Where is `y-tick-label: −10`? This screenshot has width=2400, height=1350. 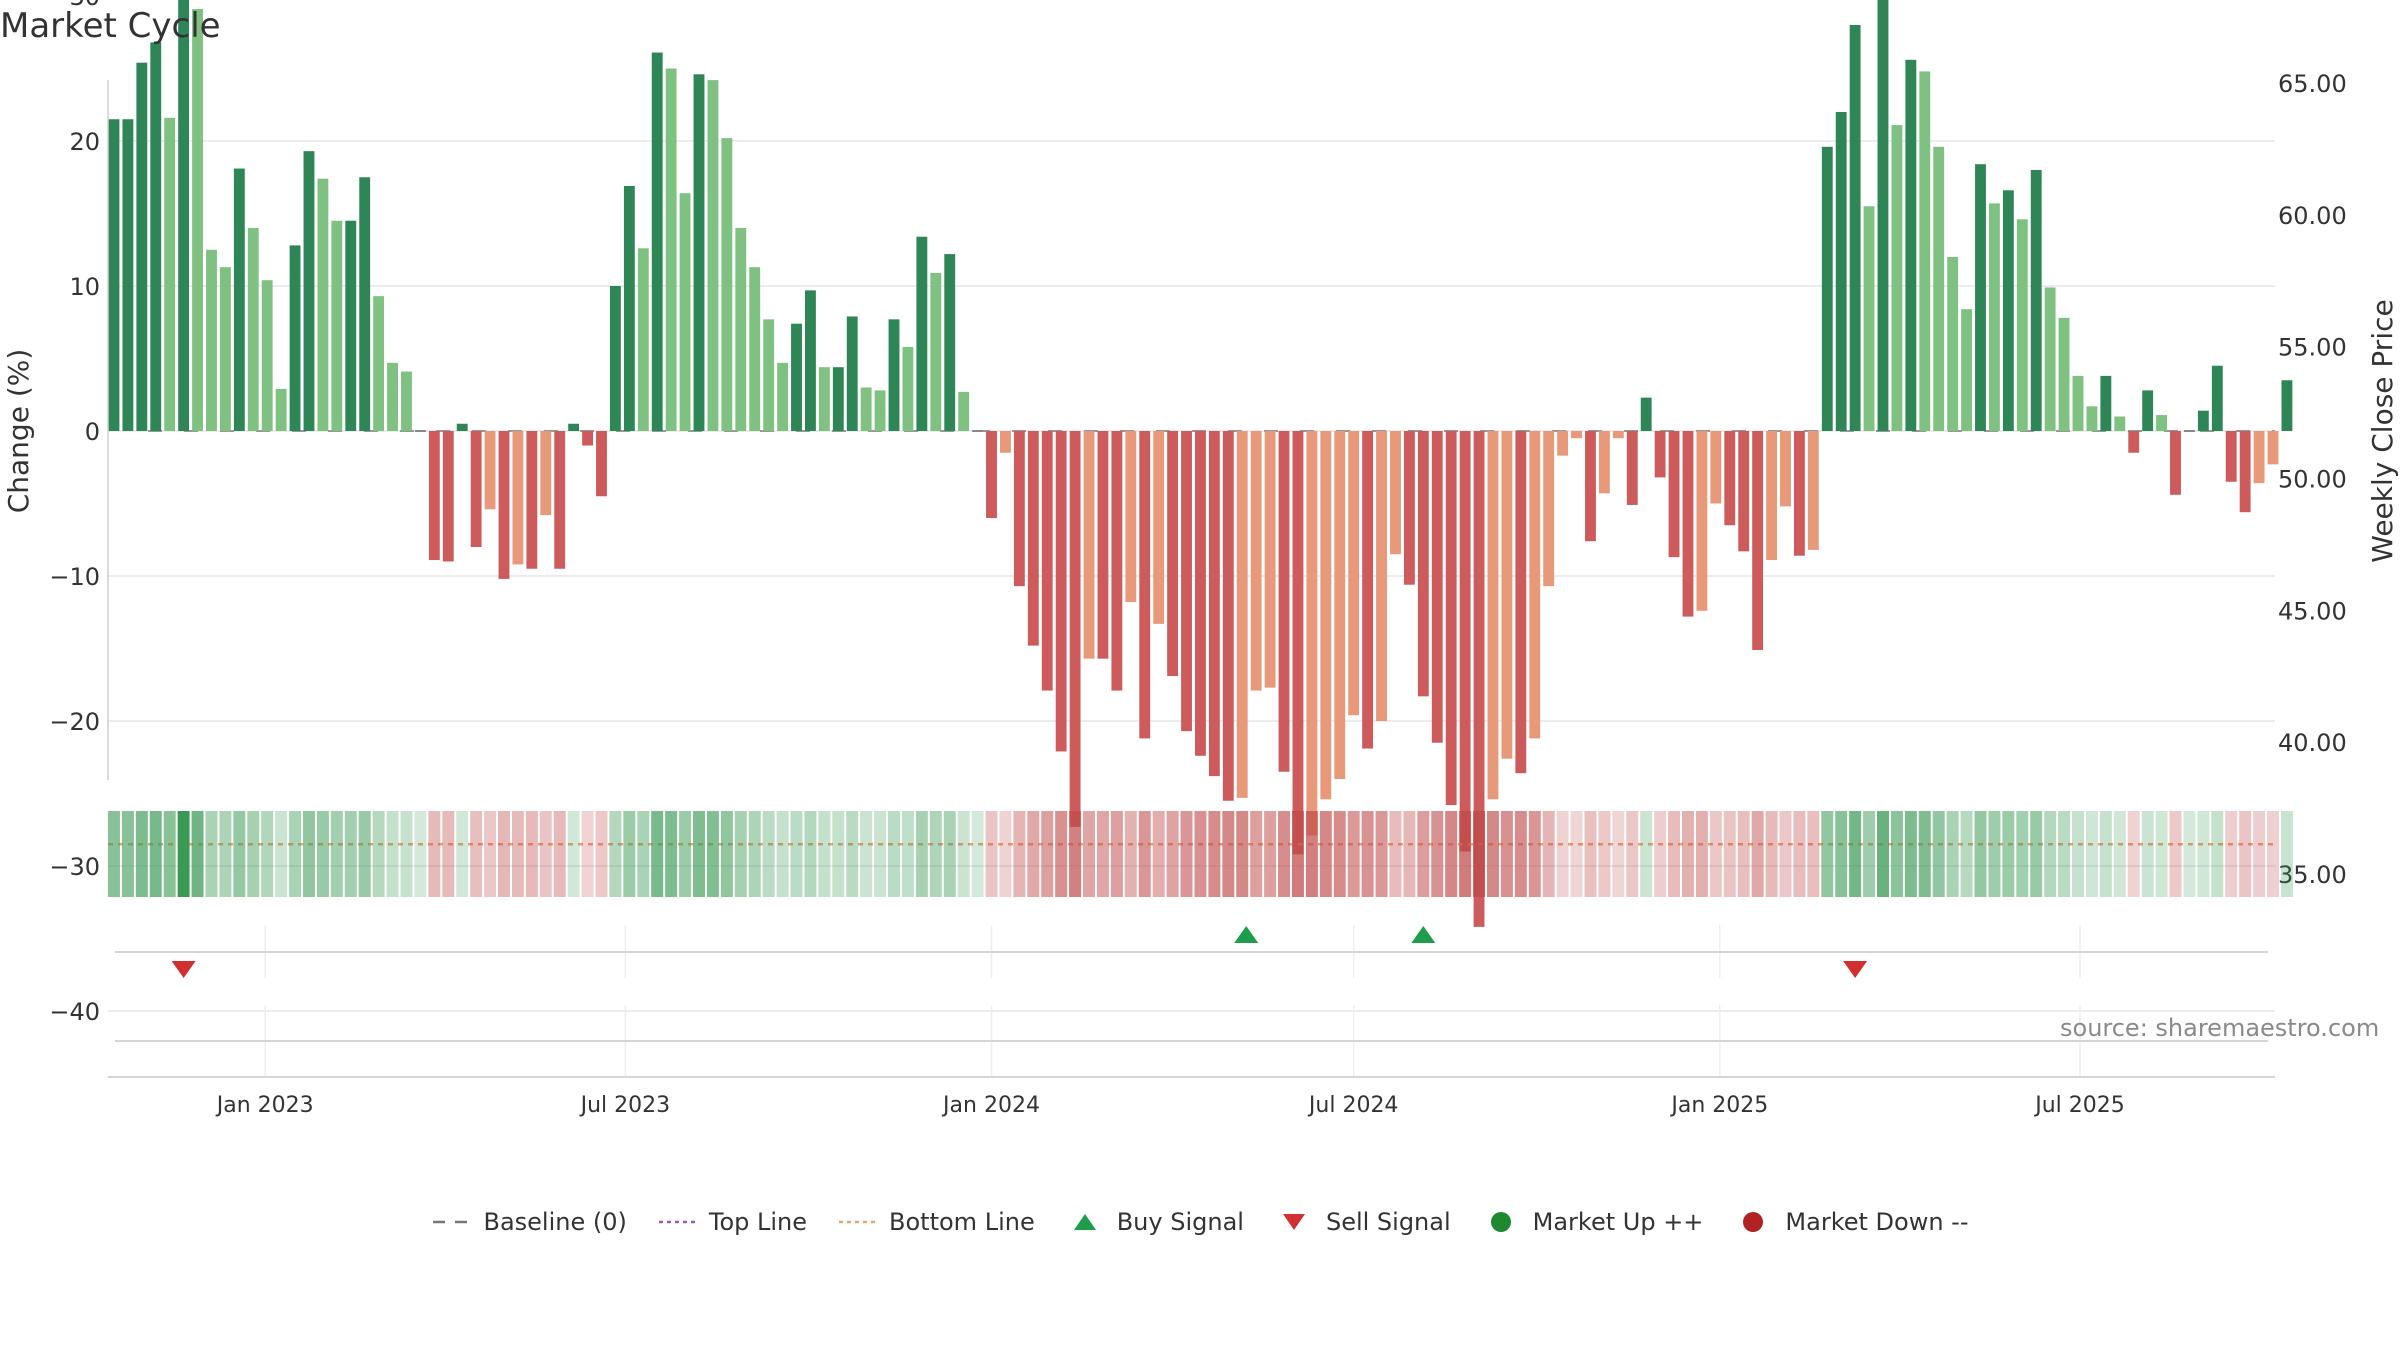 y-tick-label: −10 is located at coordinates (74, 577).